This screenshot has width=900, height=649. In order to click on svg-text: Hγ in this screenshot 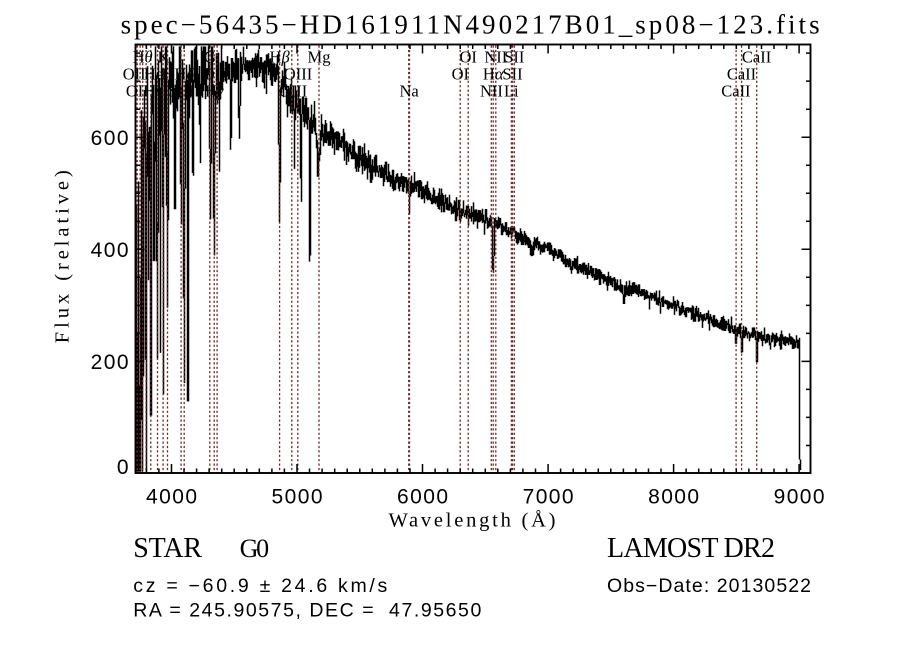, I will do `click(214, 90)`.